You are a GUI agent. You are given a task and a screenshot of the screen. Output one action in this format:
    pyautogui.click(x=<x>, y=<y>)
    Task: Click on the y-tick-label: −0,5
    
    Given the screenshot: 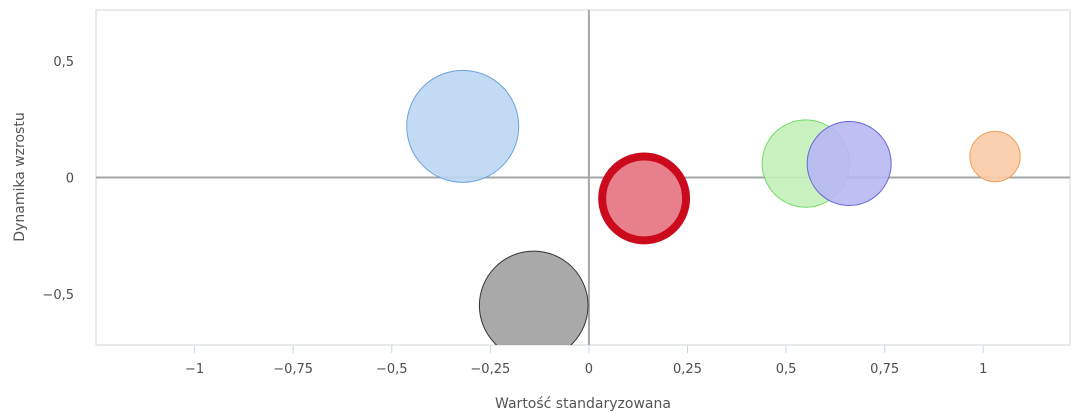 What is the action you would take?
    pyautogui.click(x=58, y=295)
    